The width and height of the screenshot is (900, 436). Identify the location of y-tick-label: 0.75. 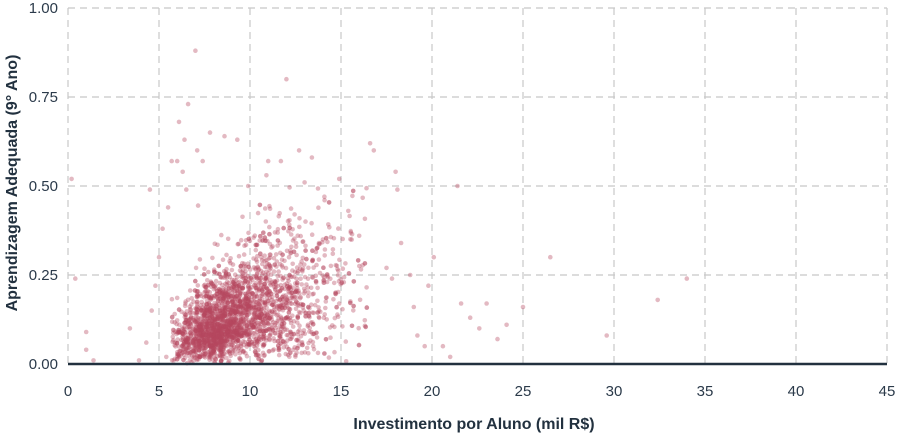
(43, 97).